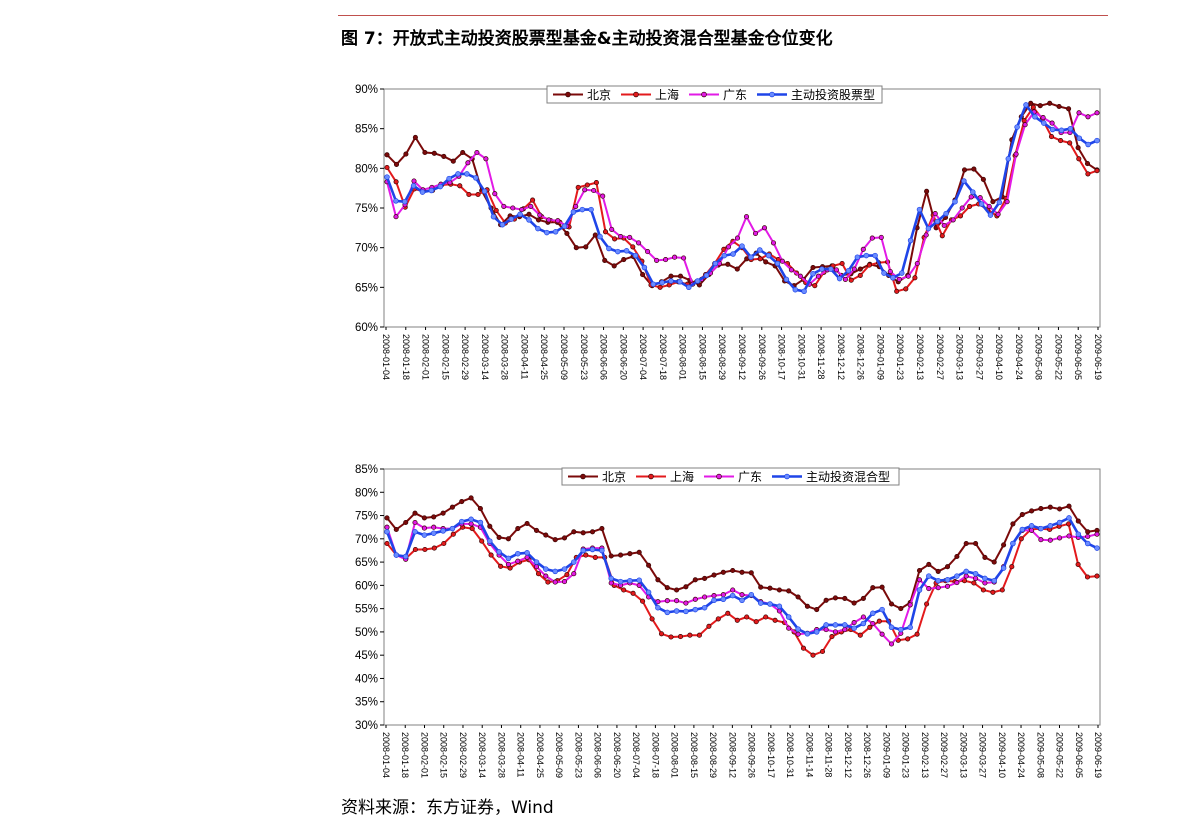  What do you see at coordinates (1021, 755) in the screenshot?
I see `x-tick-label: 2009-04-24` at bounding box center [1021, 755].